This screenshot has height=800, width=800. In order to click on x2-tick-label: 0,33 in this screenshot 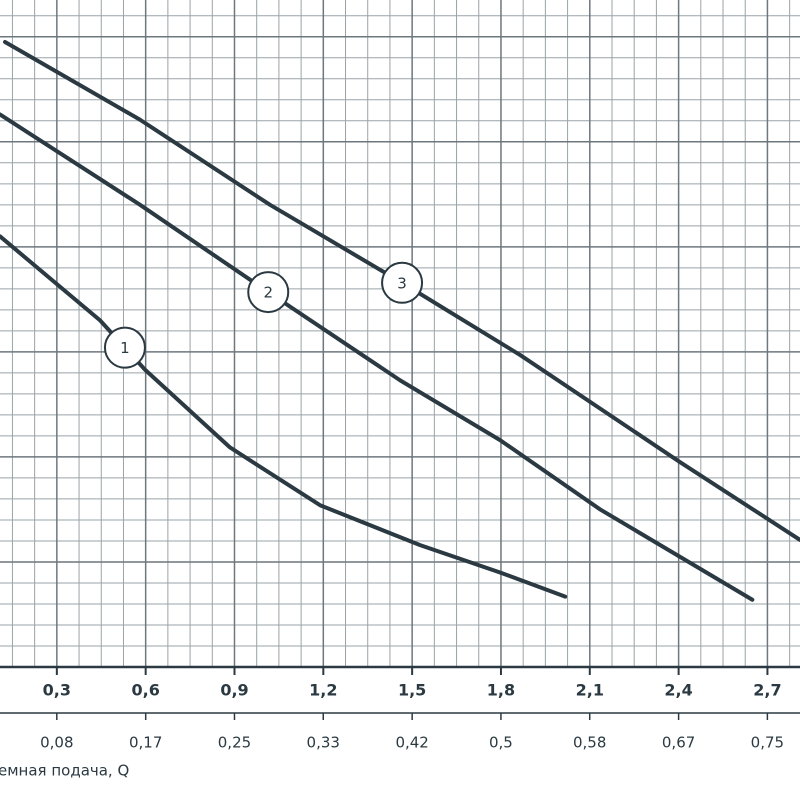, I will do `click(323, 743)`.